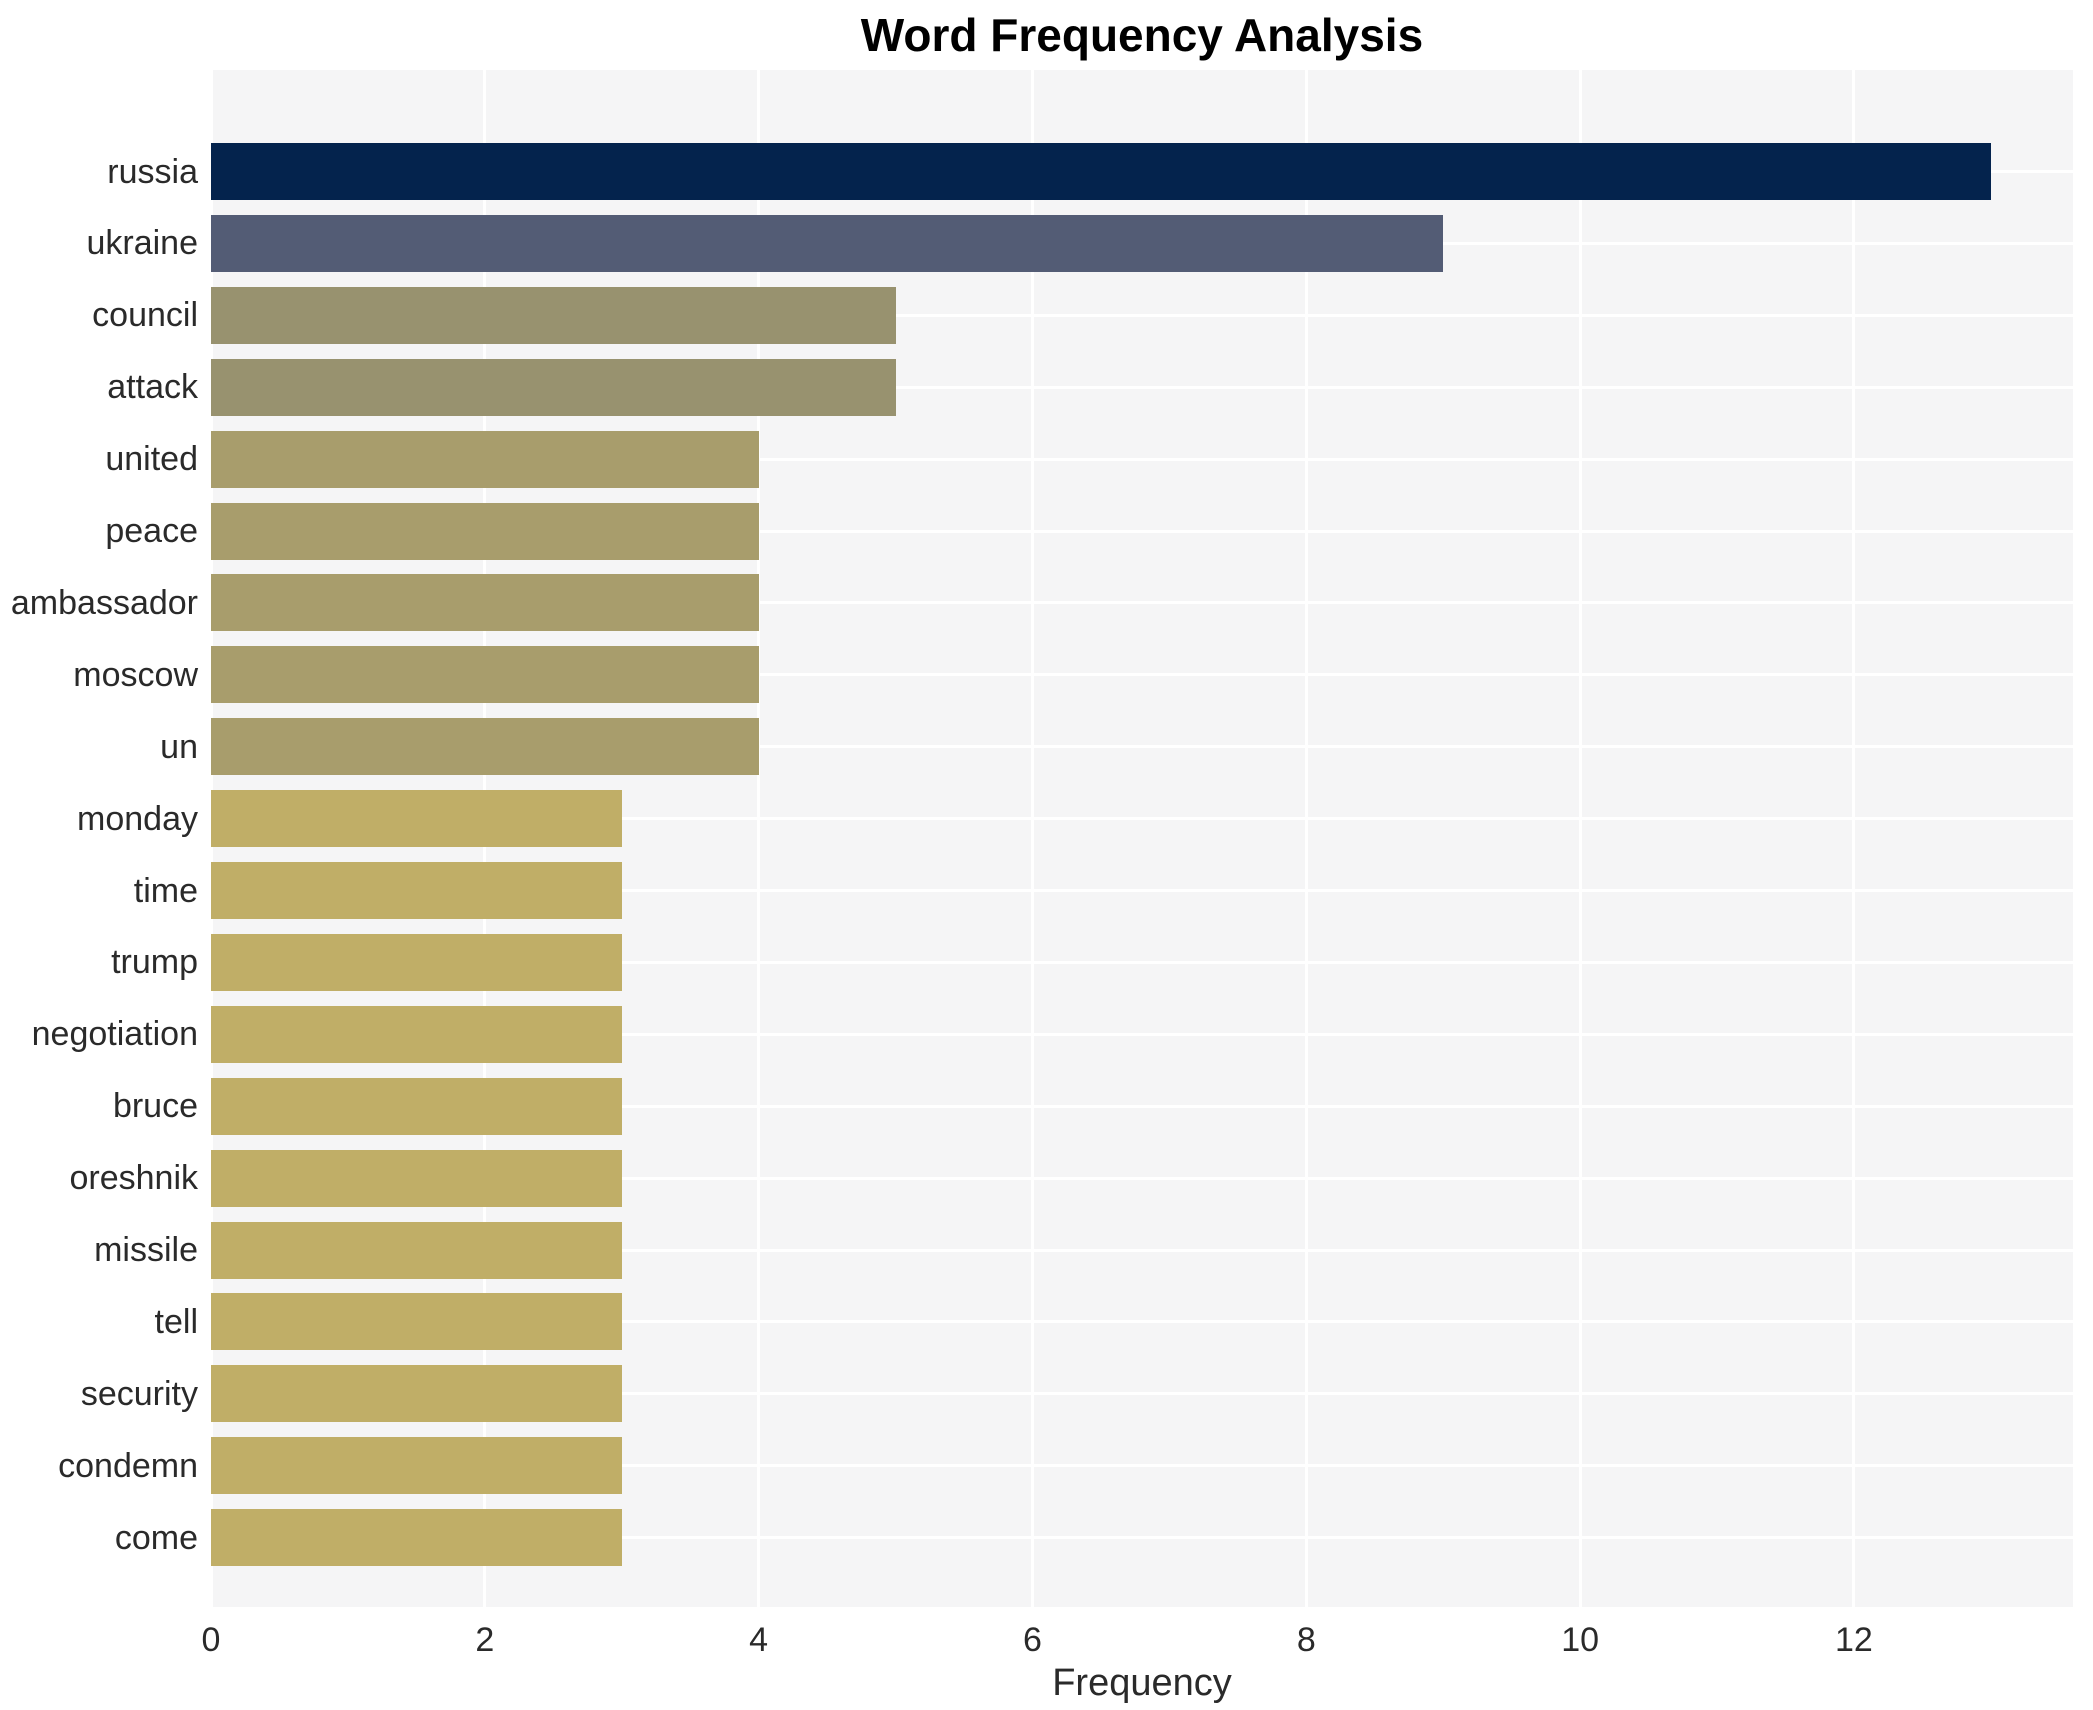  Describe the element at coordinates (151, 459) in the screenshot. I see `y-label-united: united` at that location.